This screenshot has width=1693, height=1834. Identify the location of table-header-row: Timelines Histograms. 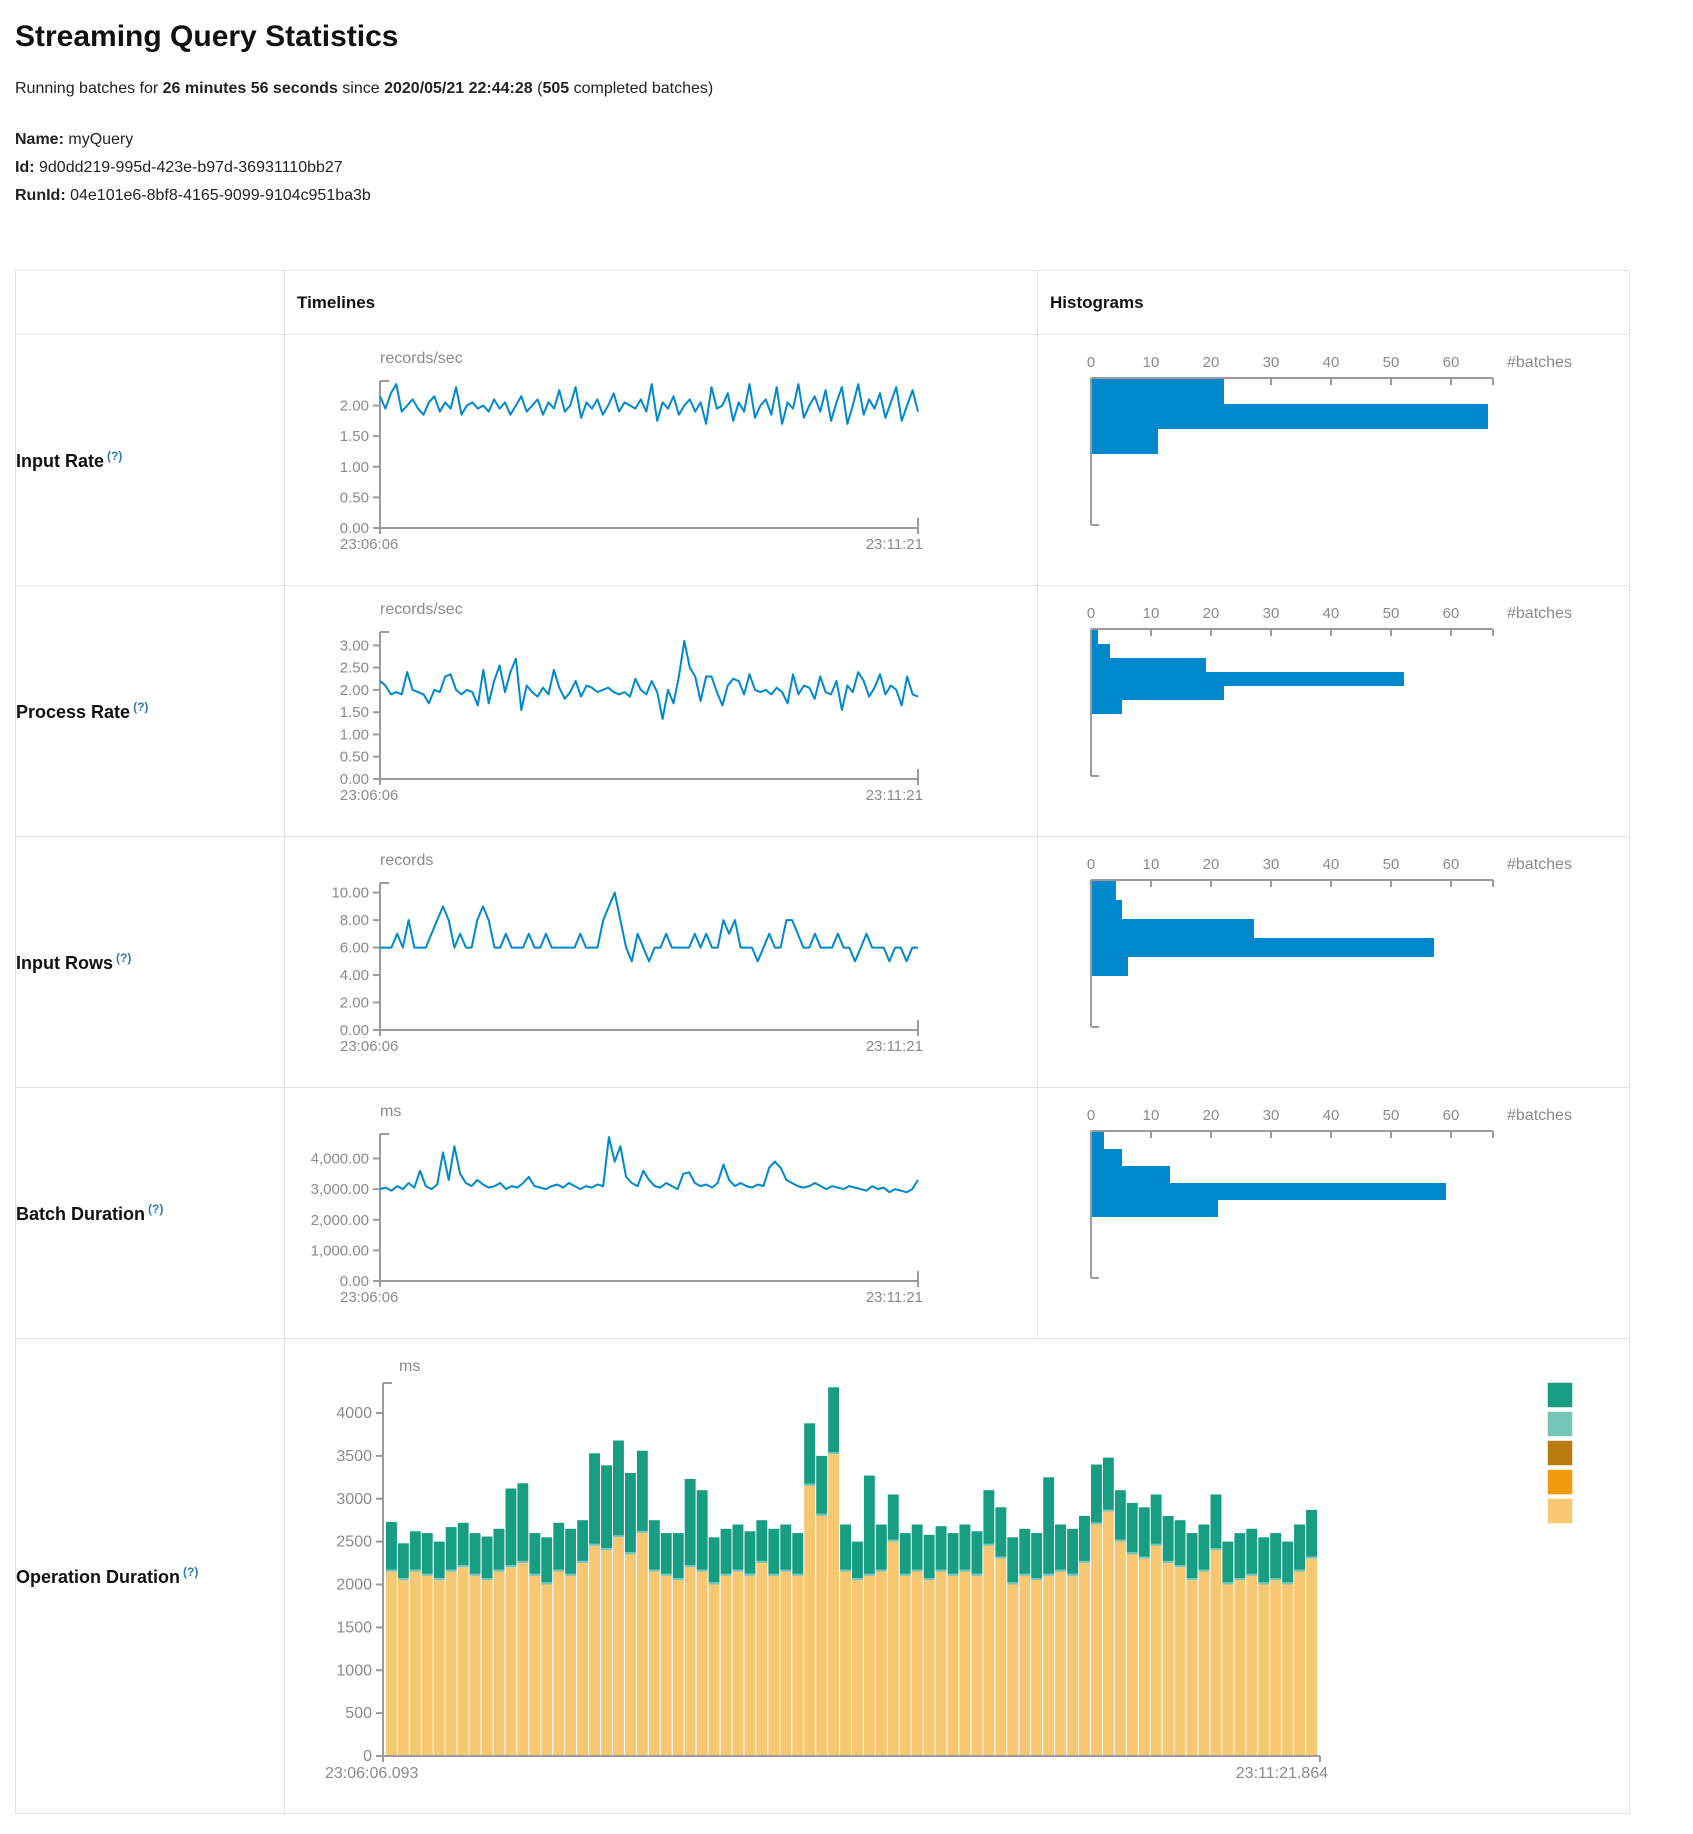
(822, 302).